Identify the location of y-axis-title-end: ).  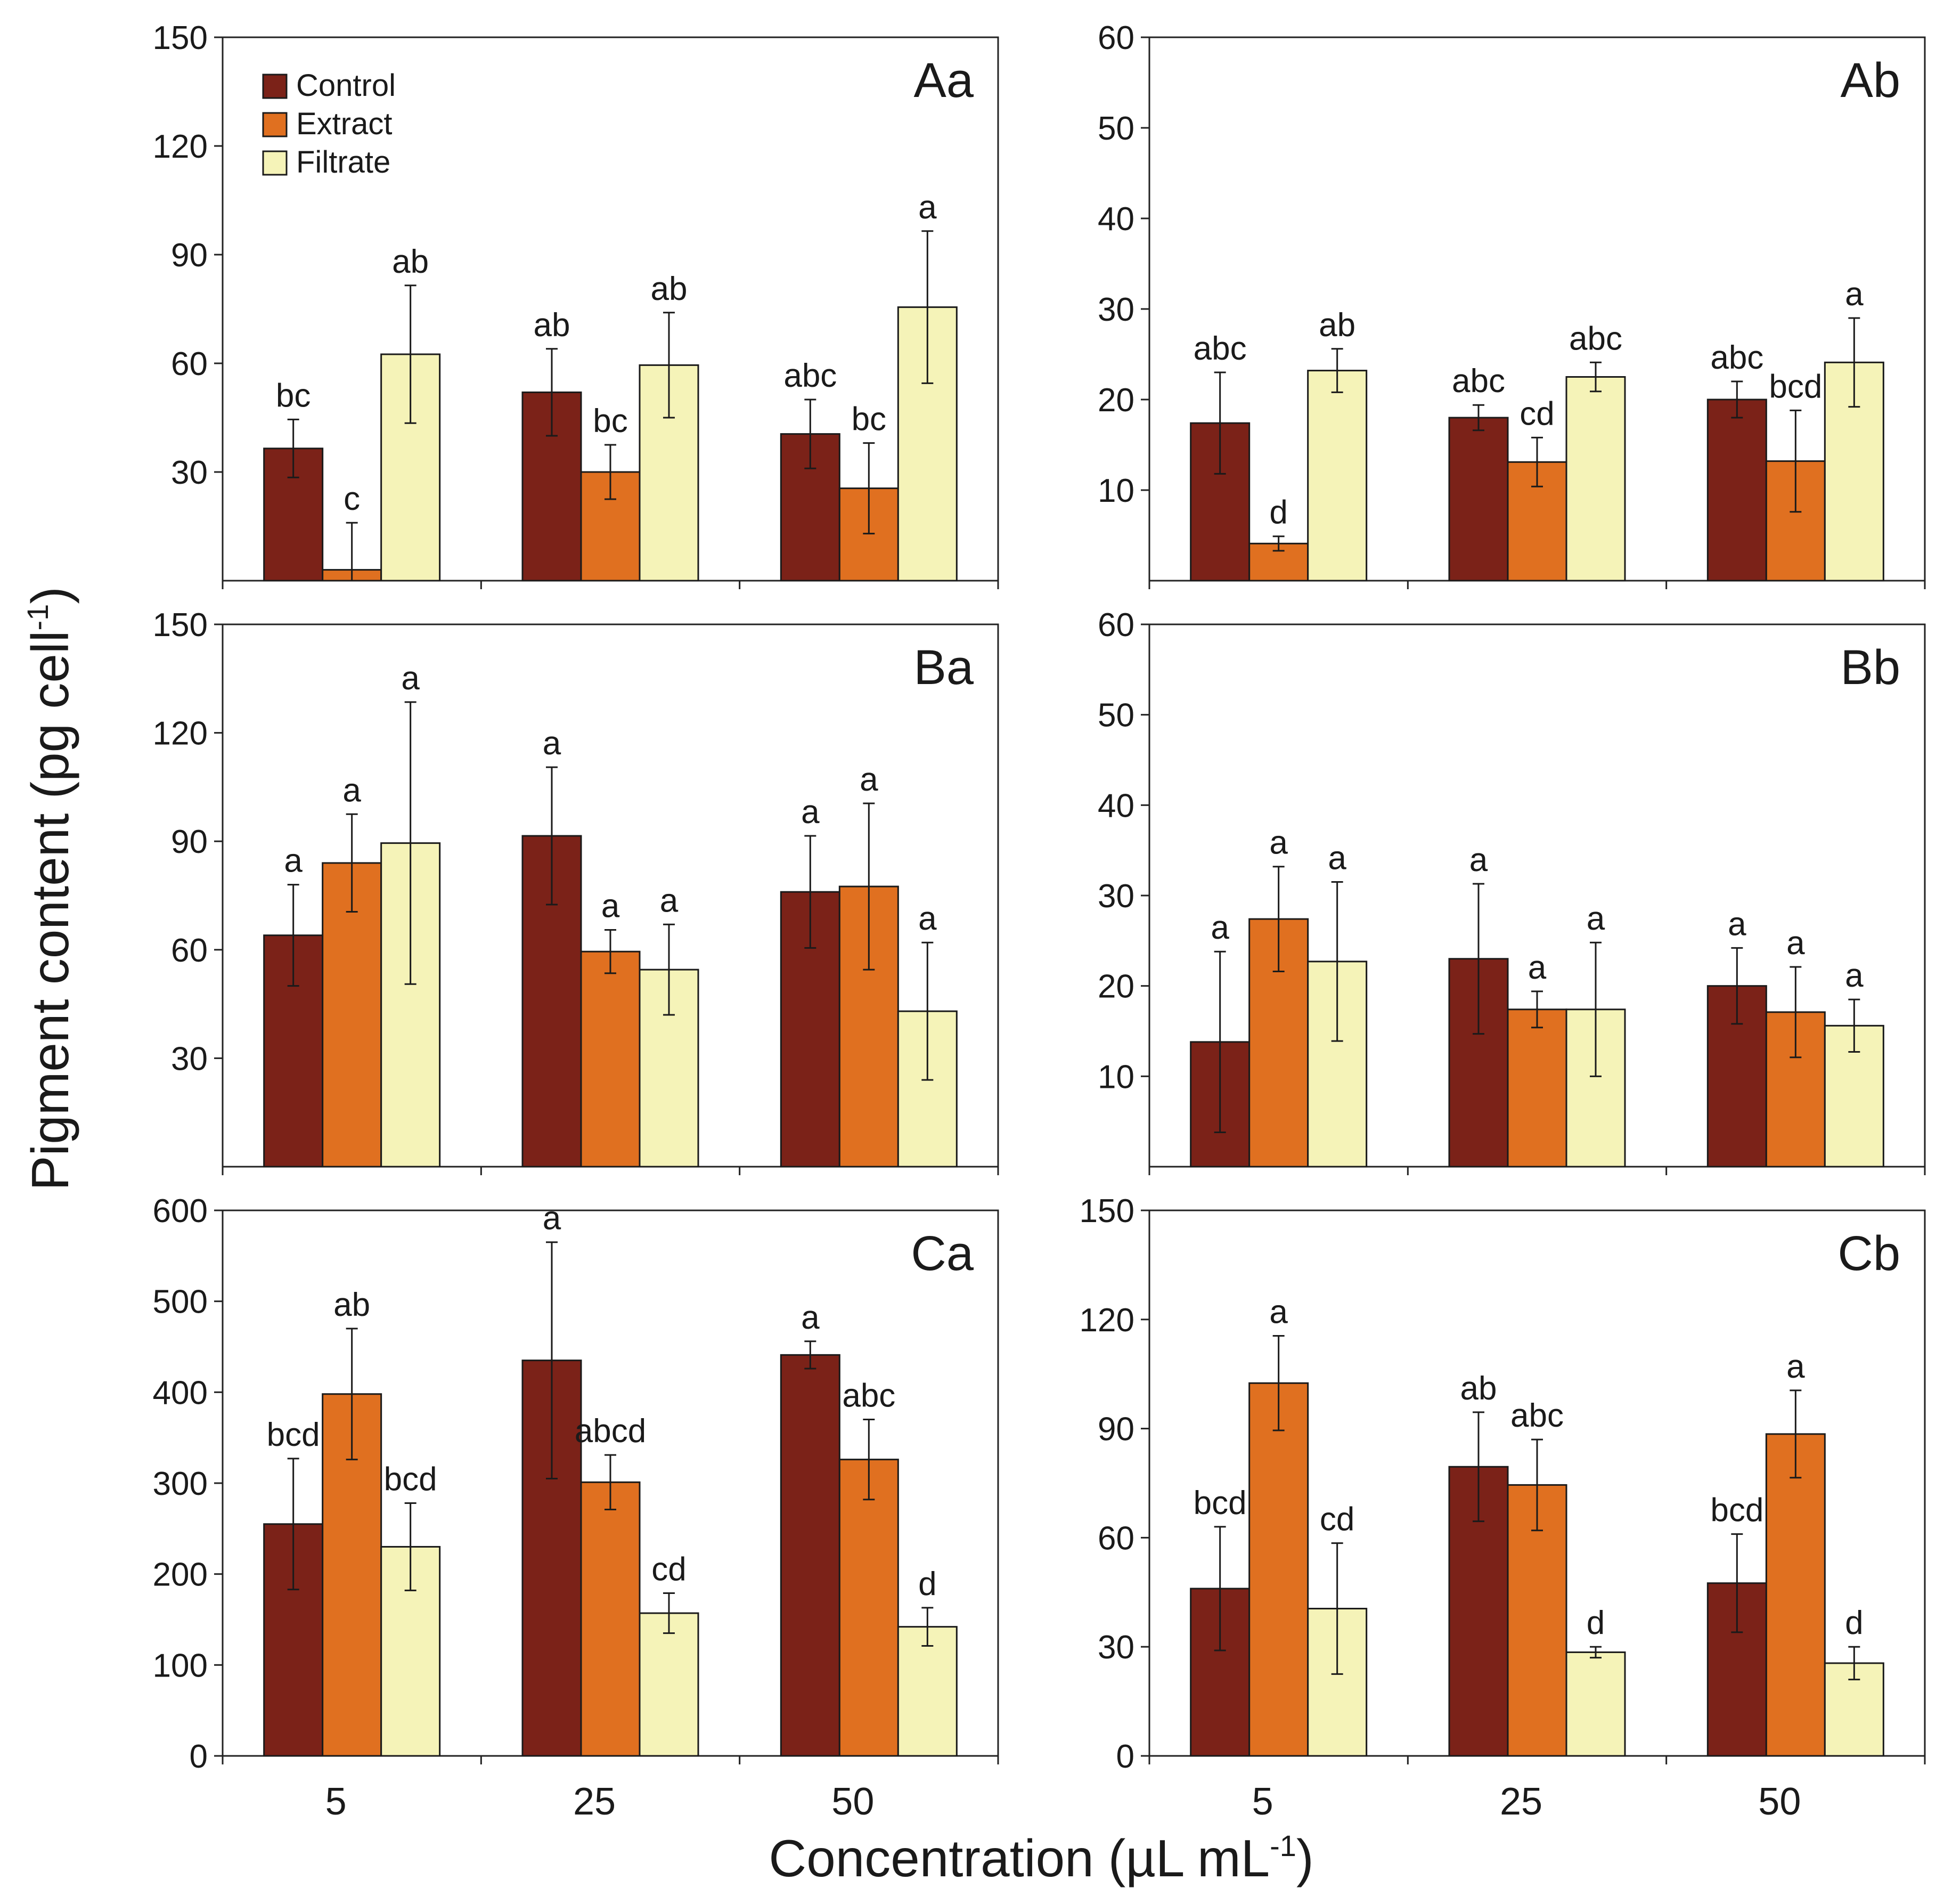
(50, 595).